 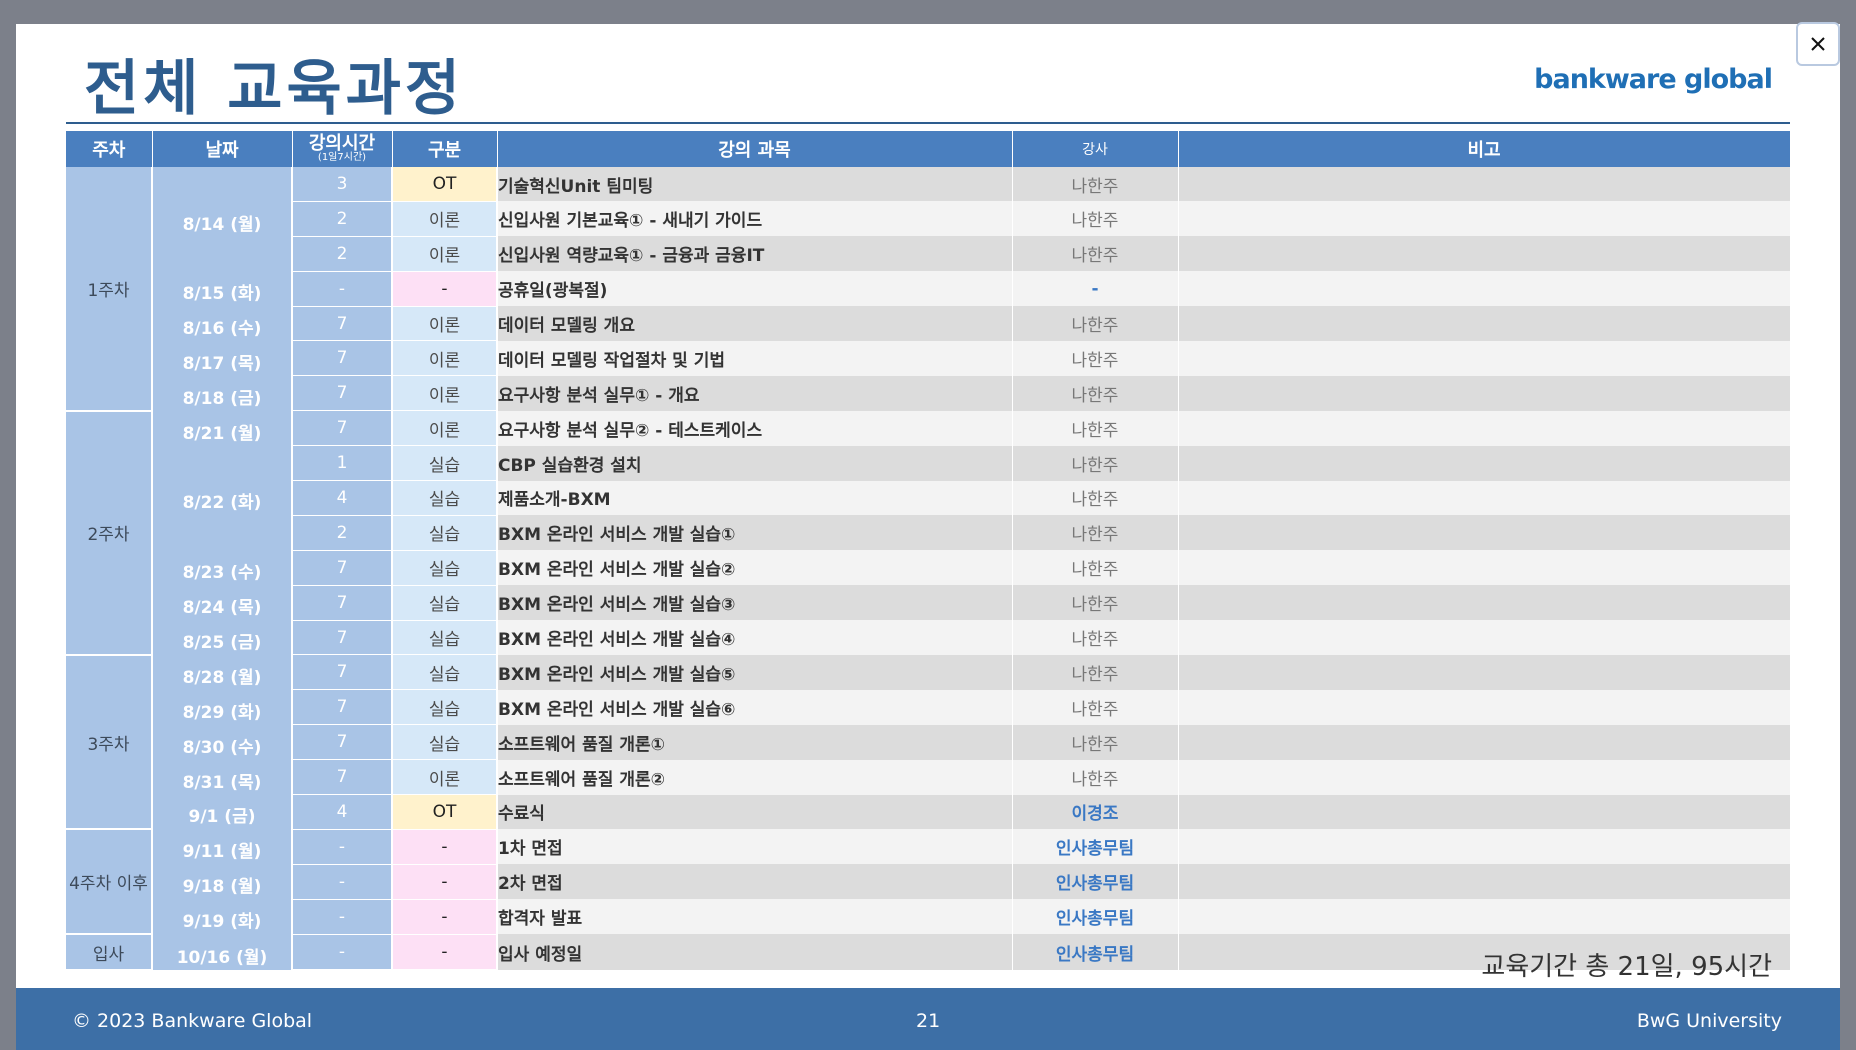 What do you see at coordinates (222, 398) in the screenshot?
I see `date-label: 8/18 (금)` at bounding box center [222, 398].